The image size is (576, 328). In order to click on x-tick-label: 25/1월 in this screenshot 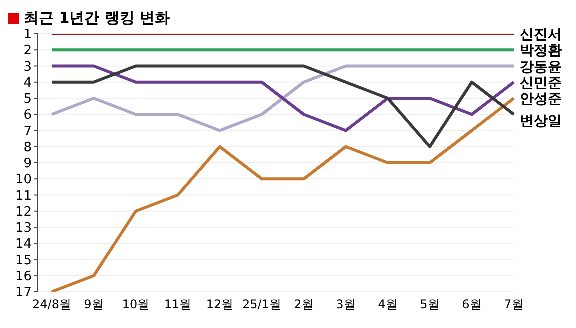, I will do `click(262, 305)`.